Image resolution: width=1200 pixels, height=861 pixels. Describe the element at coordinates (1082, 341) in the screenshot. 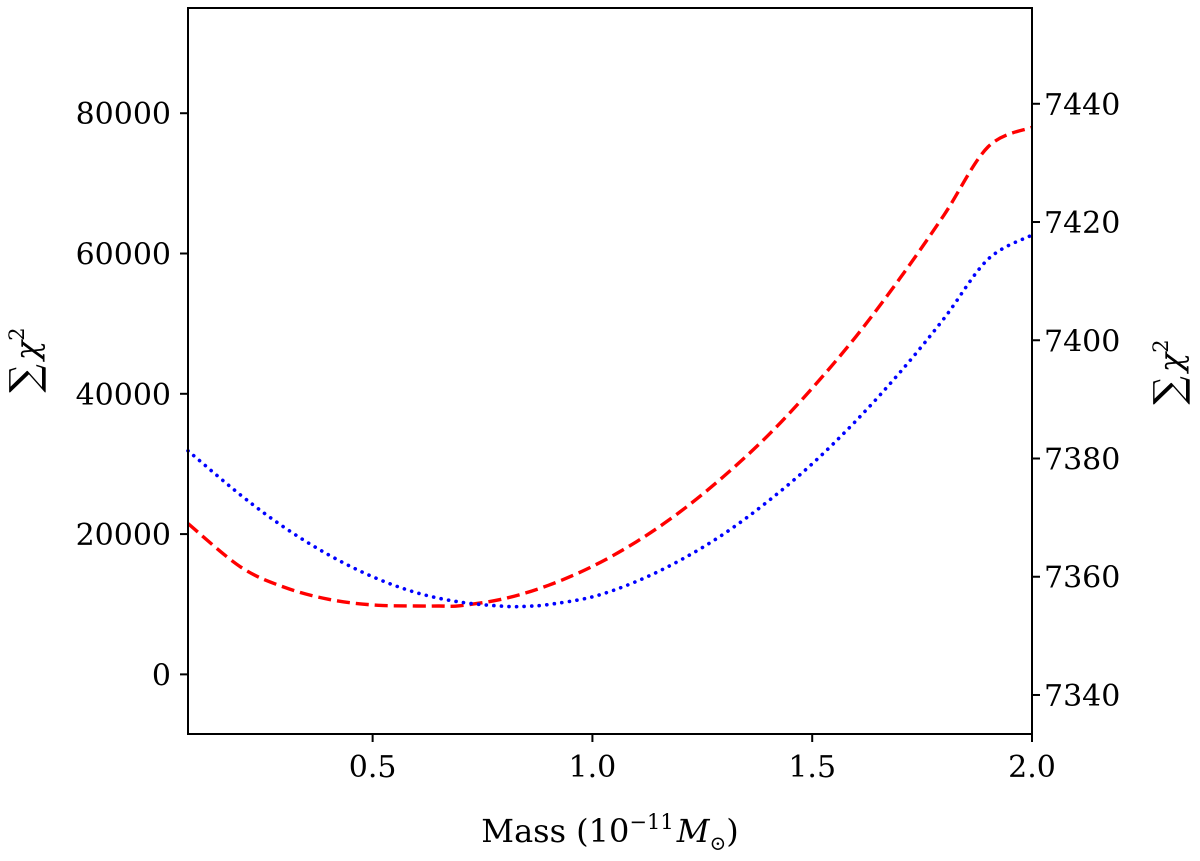

I see `y-right-tick-label: 7400` at that location.